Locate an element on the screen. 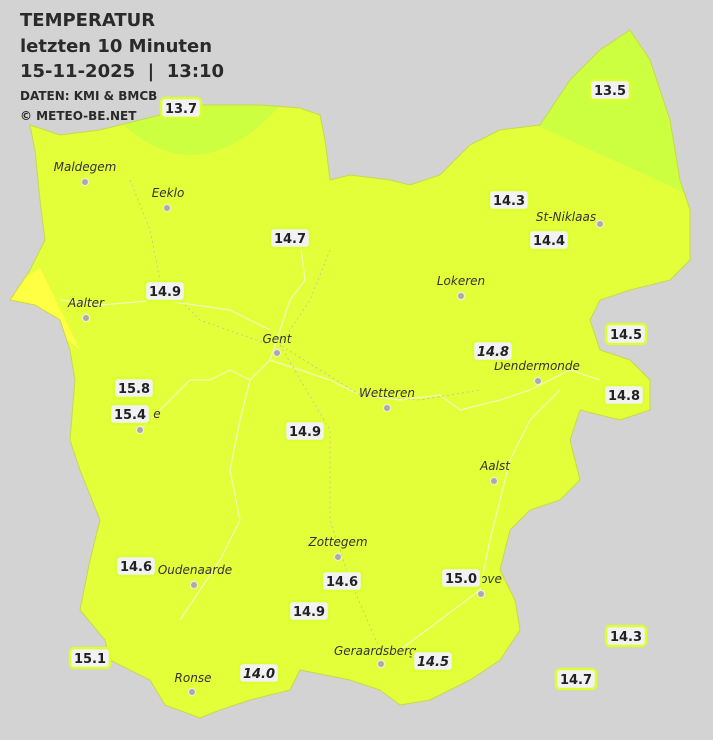  station-value: 14.0 is located at coordinates (259, 674).